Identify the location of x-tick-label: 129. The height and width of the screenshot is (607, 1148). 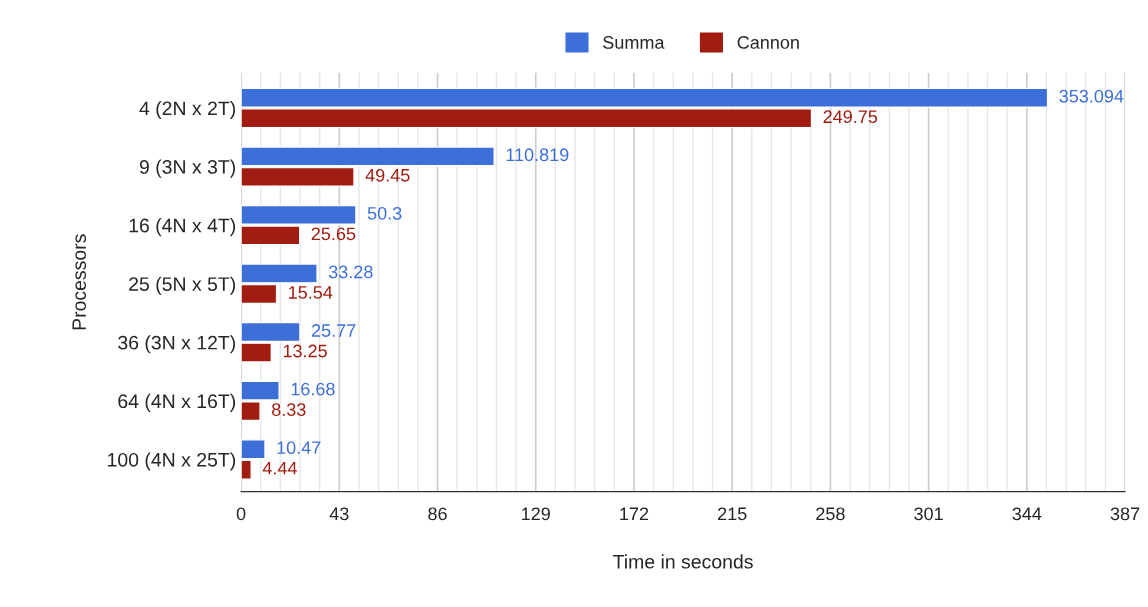
(536, 514).